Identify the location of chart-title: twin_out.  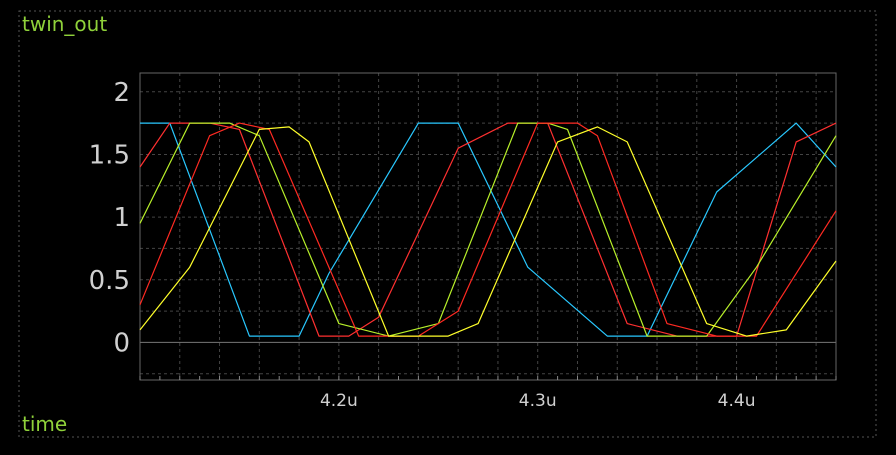
(65, 24).